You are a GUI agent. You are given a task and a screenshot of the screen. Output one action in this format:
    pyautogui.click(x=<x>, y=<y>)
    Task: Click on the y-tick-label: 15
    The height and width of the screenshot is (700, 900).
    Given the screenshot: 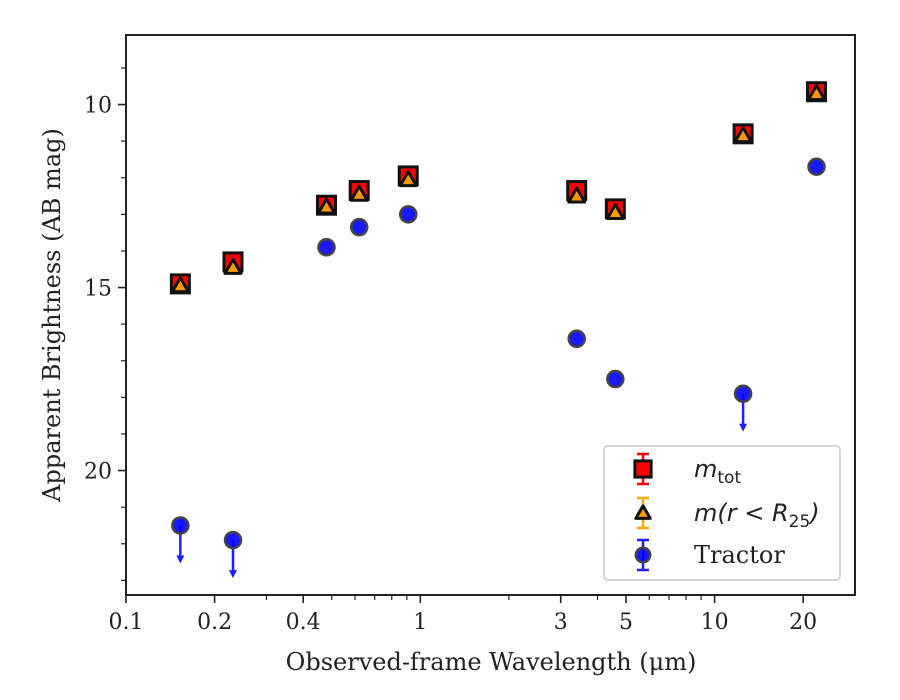 What is the action you would take?
    pyautogui.click(x=98, y=289)
    